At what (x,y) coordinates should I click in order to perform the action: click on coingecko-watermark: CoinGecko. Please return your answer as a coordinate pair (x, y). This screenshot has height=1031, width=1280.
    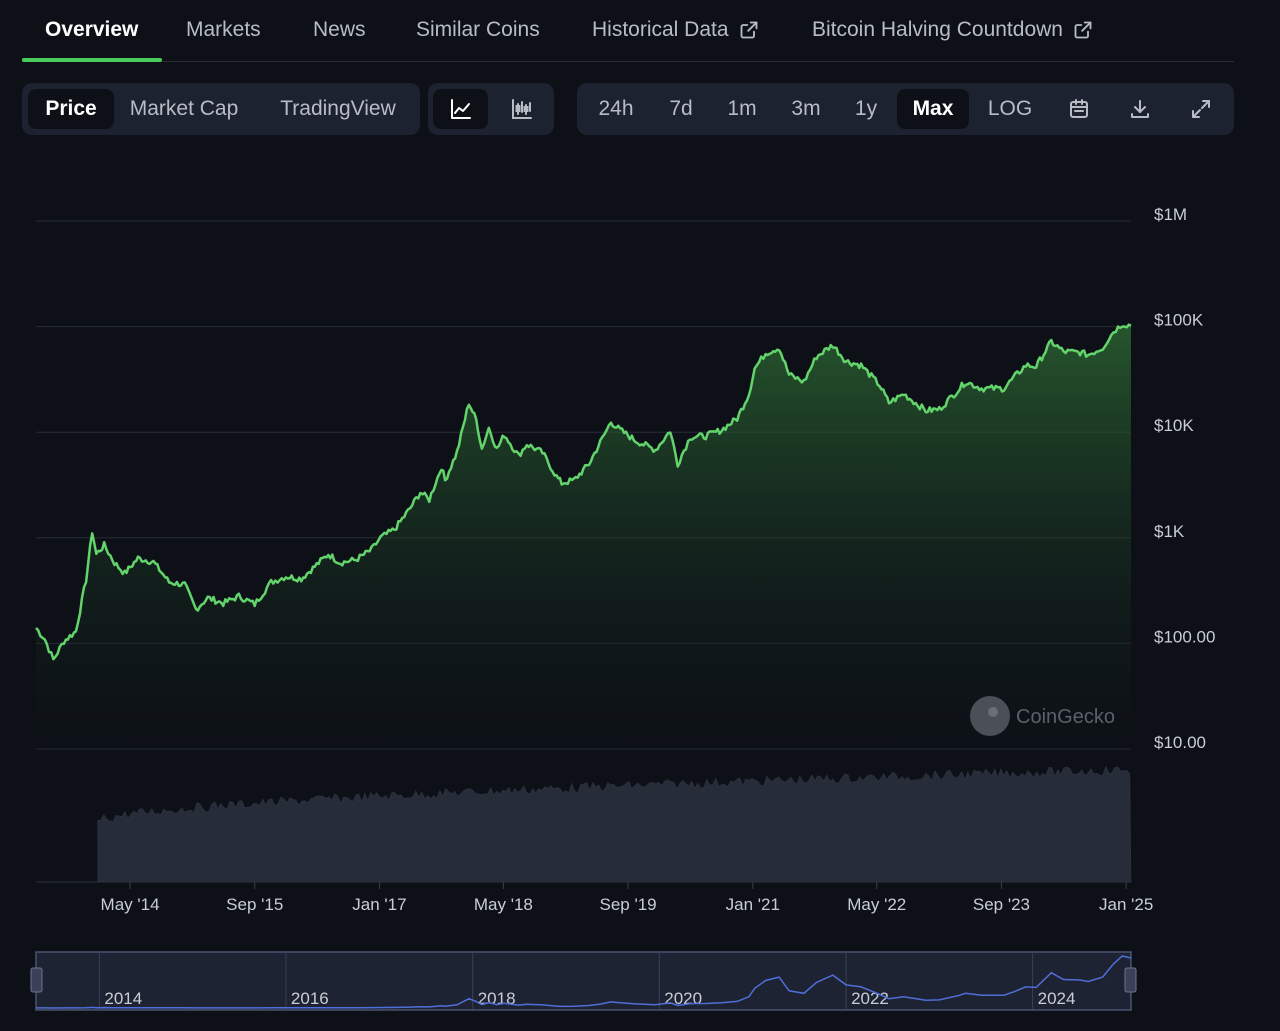
    Looking at the image, I should click on (1042, 716).